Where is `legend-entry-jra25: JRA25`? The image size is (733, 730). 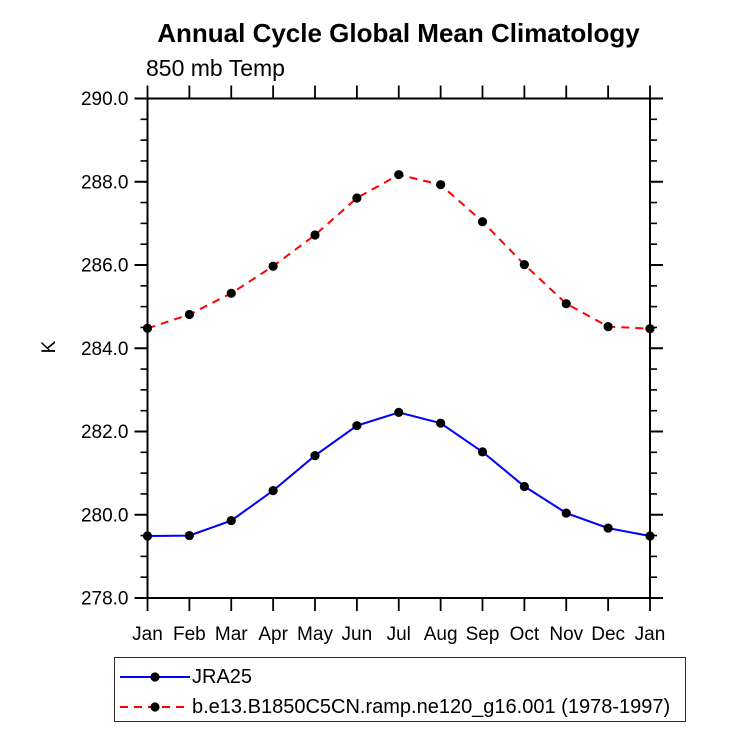 legend-entry-jra25: JRA25 is located at coordinates (185, 677).